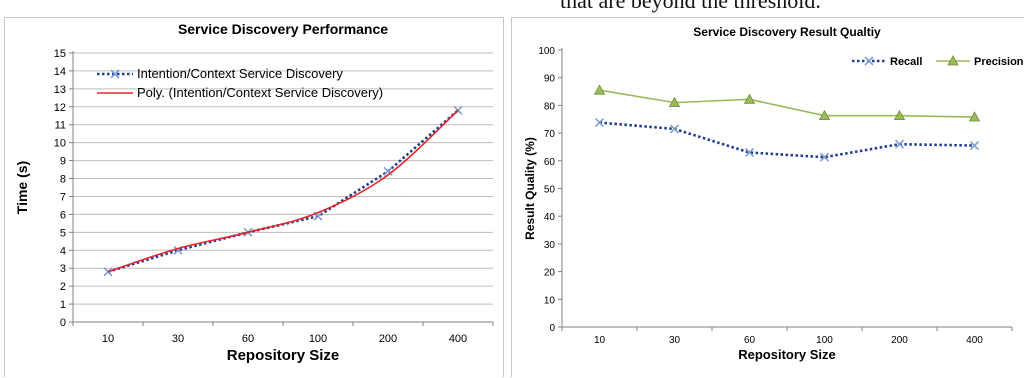 This screenshot has width=1024, height=378. What do you see at coordinates (63, 180) in the screenshot?
I see `y-tick-label: 8` at bounding box center [63, 180].